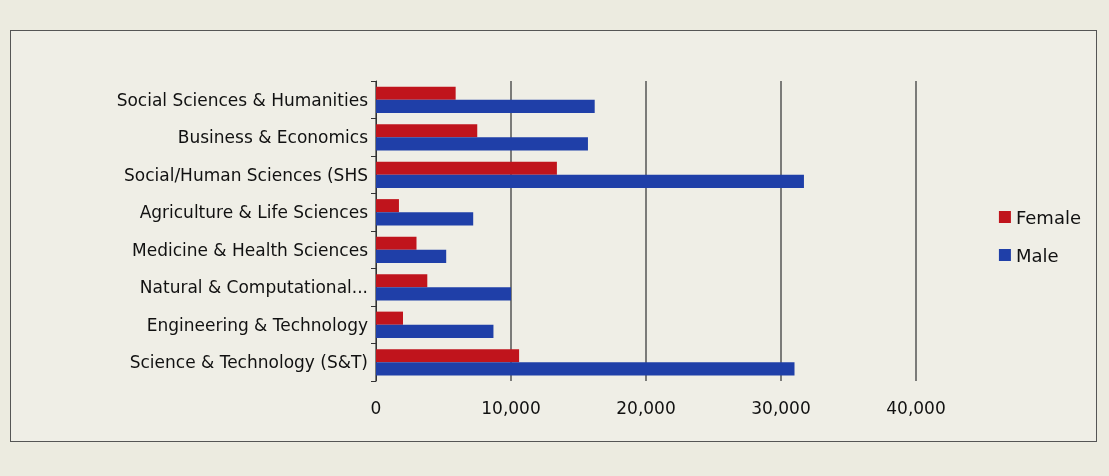 The image size is (1109, 476). What do you see at coordinates (646, 407) in the screenshot?
I see `x-tick-label: 20,000` at bounding box center [646, 407].